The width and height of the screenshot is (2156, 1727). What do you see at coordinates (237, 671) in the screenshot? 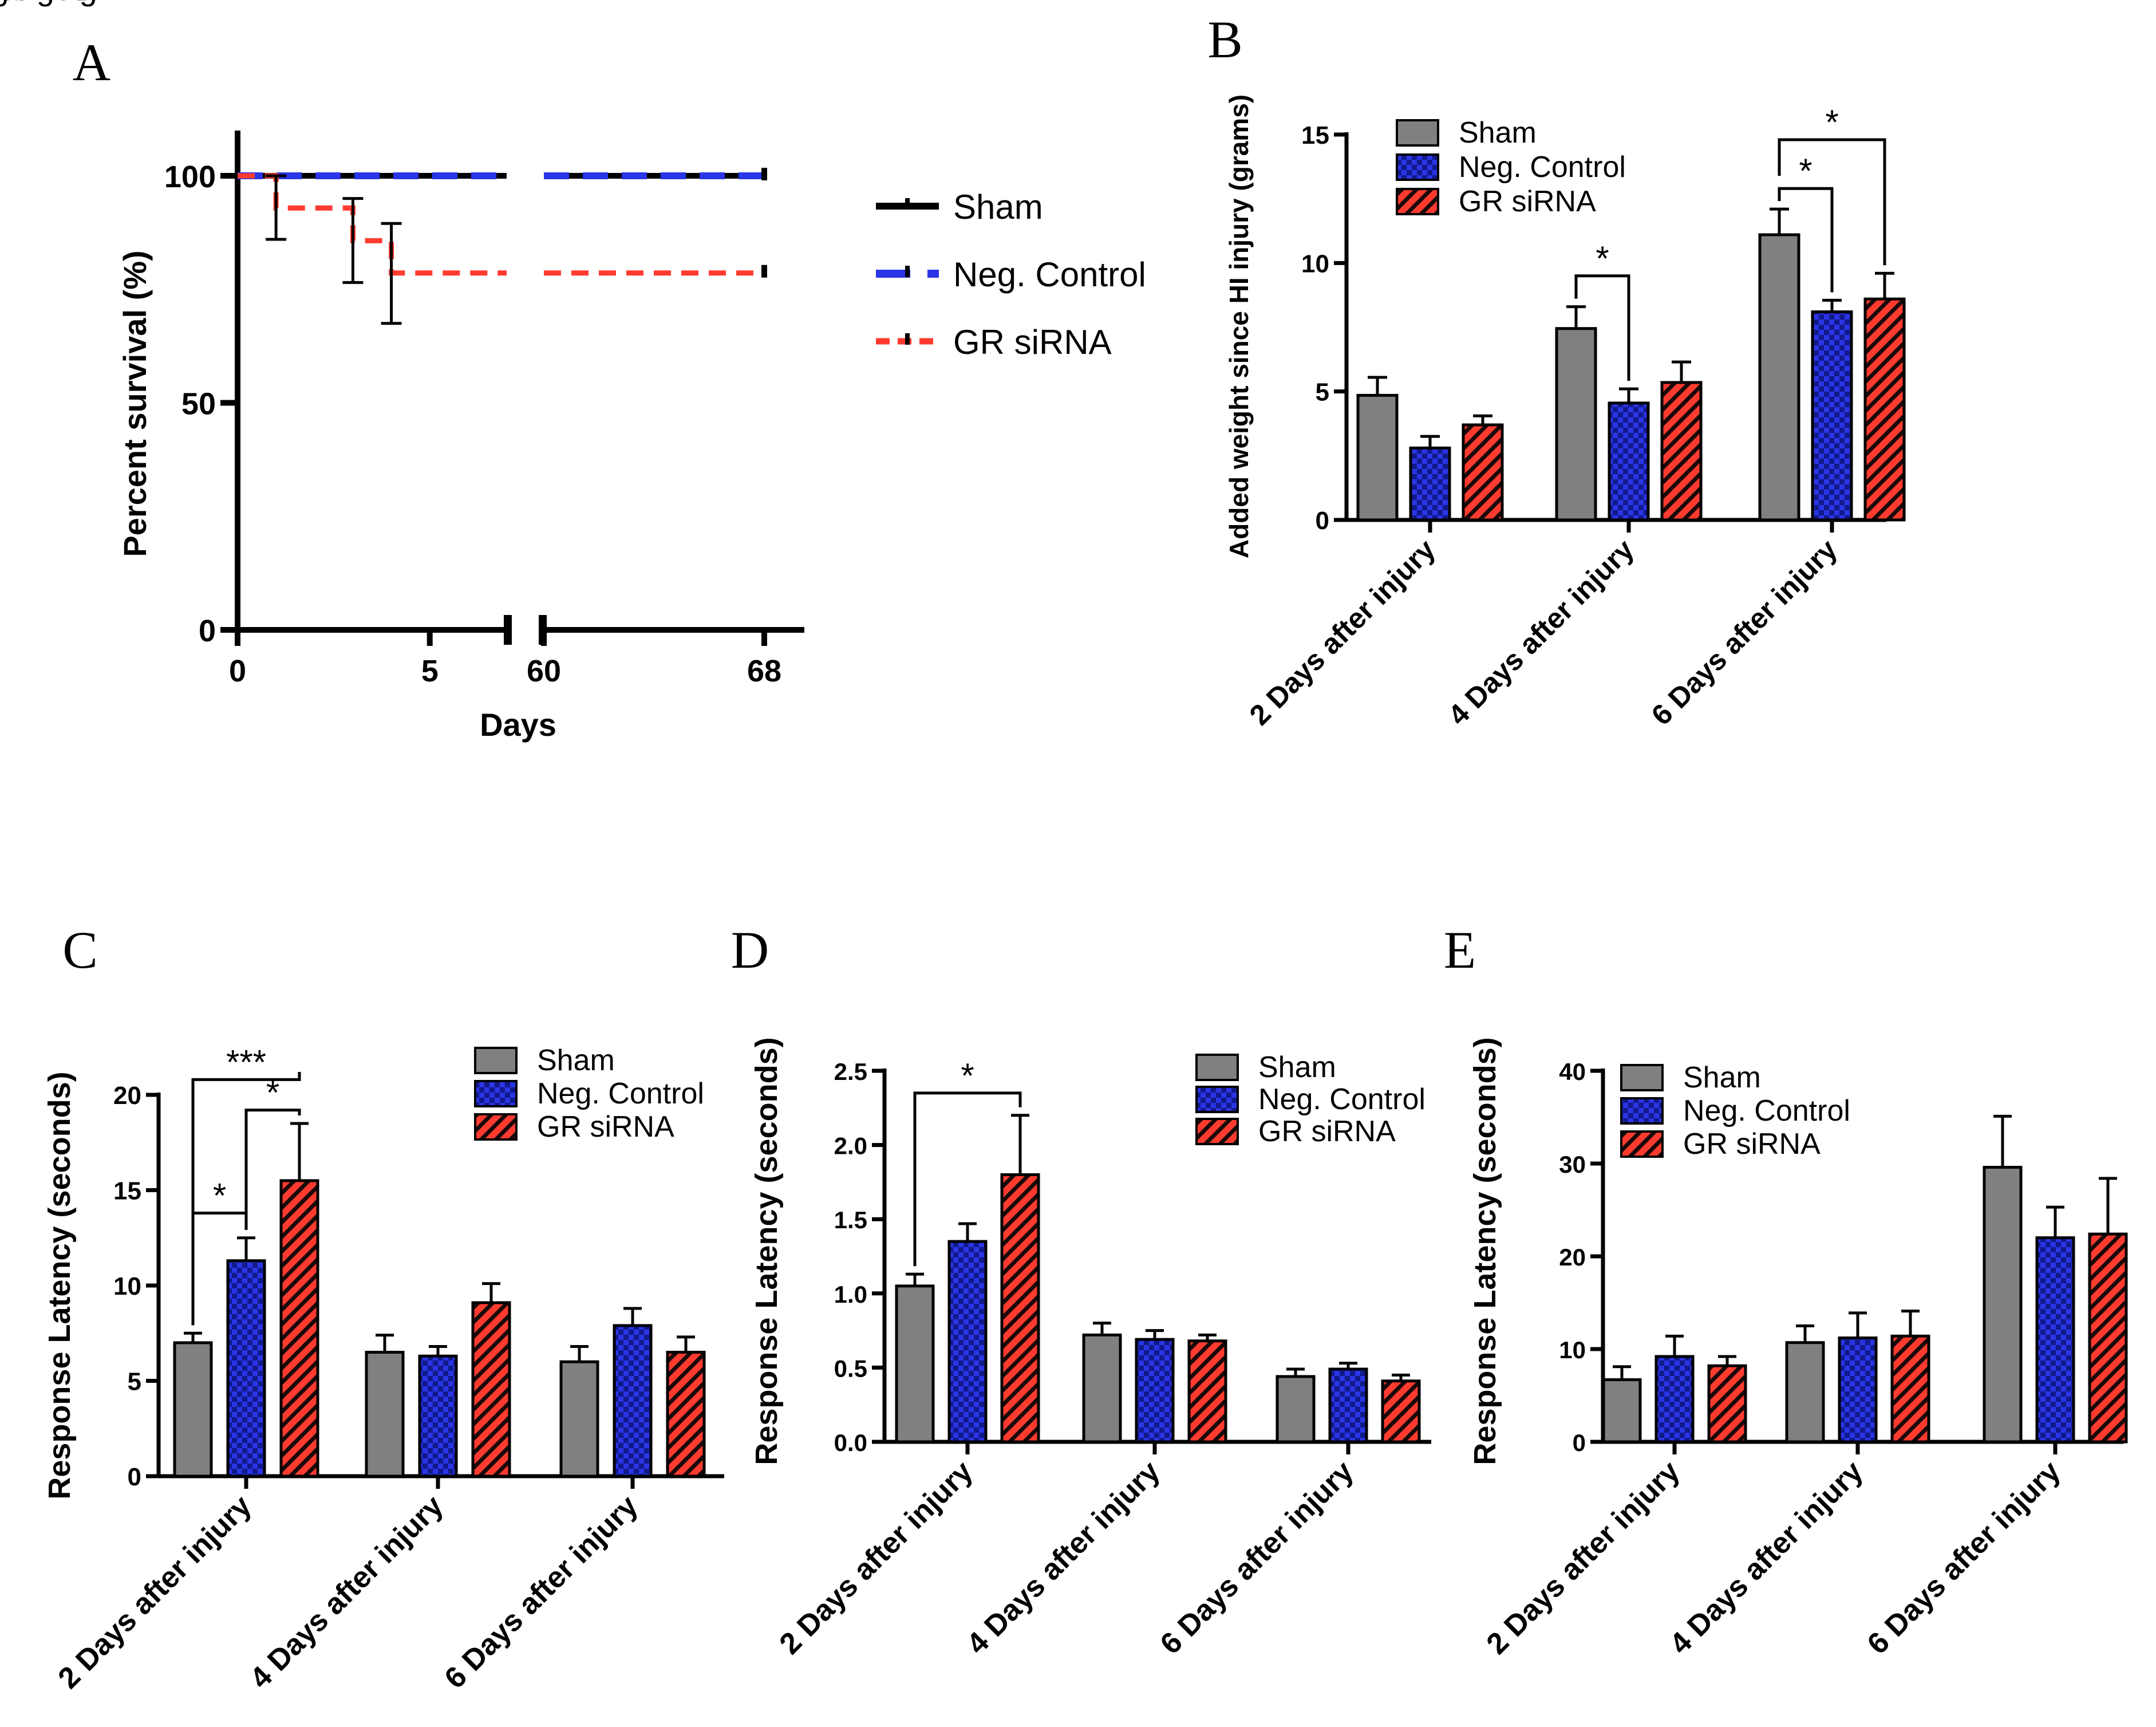
I see `x-tick-label: 0` at bounding box center [237, 671].